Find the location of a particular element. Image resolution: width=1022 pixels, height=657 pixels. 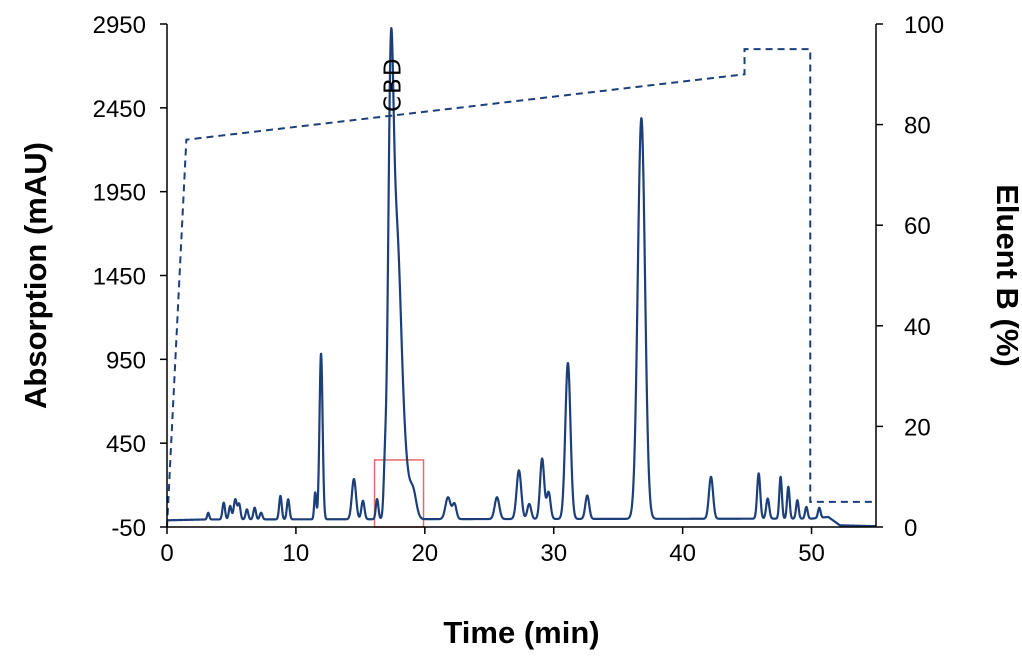

left-y-tick-label: 950 is located at coordinates (126, 360).